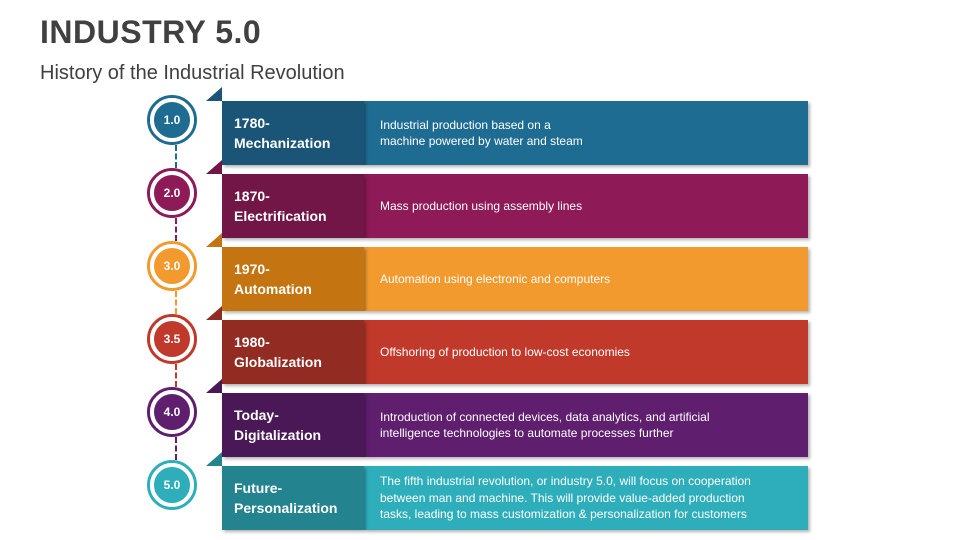 This screenshot has width=960, height=540. I want to click on stage-period: 1970-, so click(252, 269).